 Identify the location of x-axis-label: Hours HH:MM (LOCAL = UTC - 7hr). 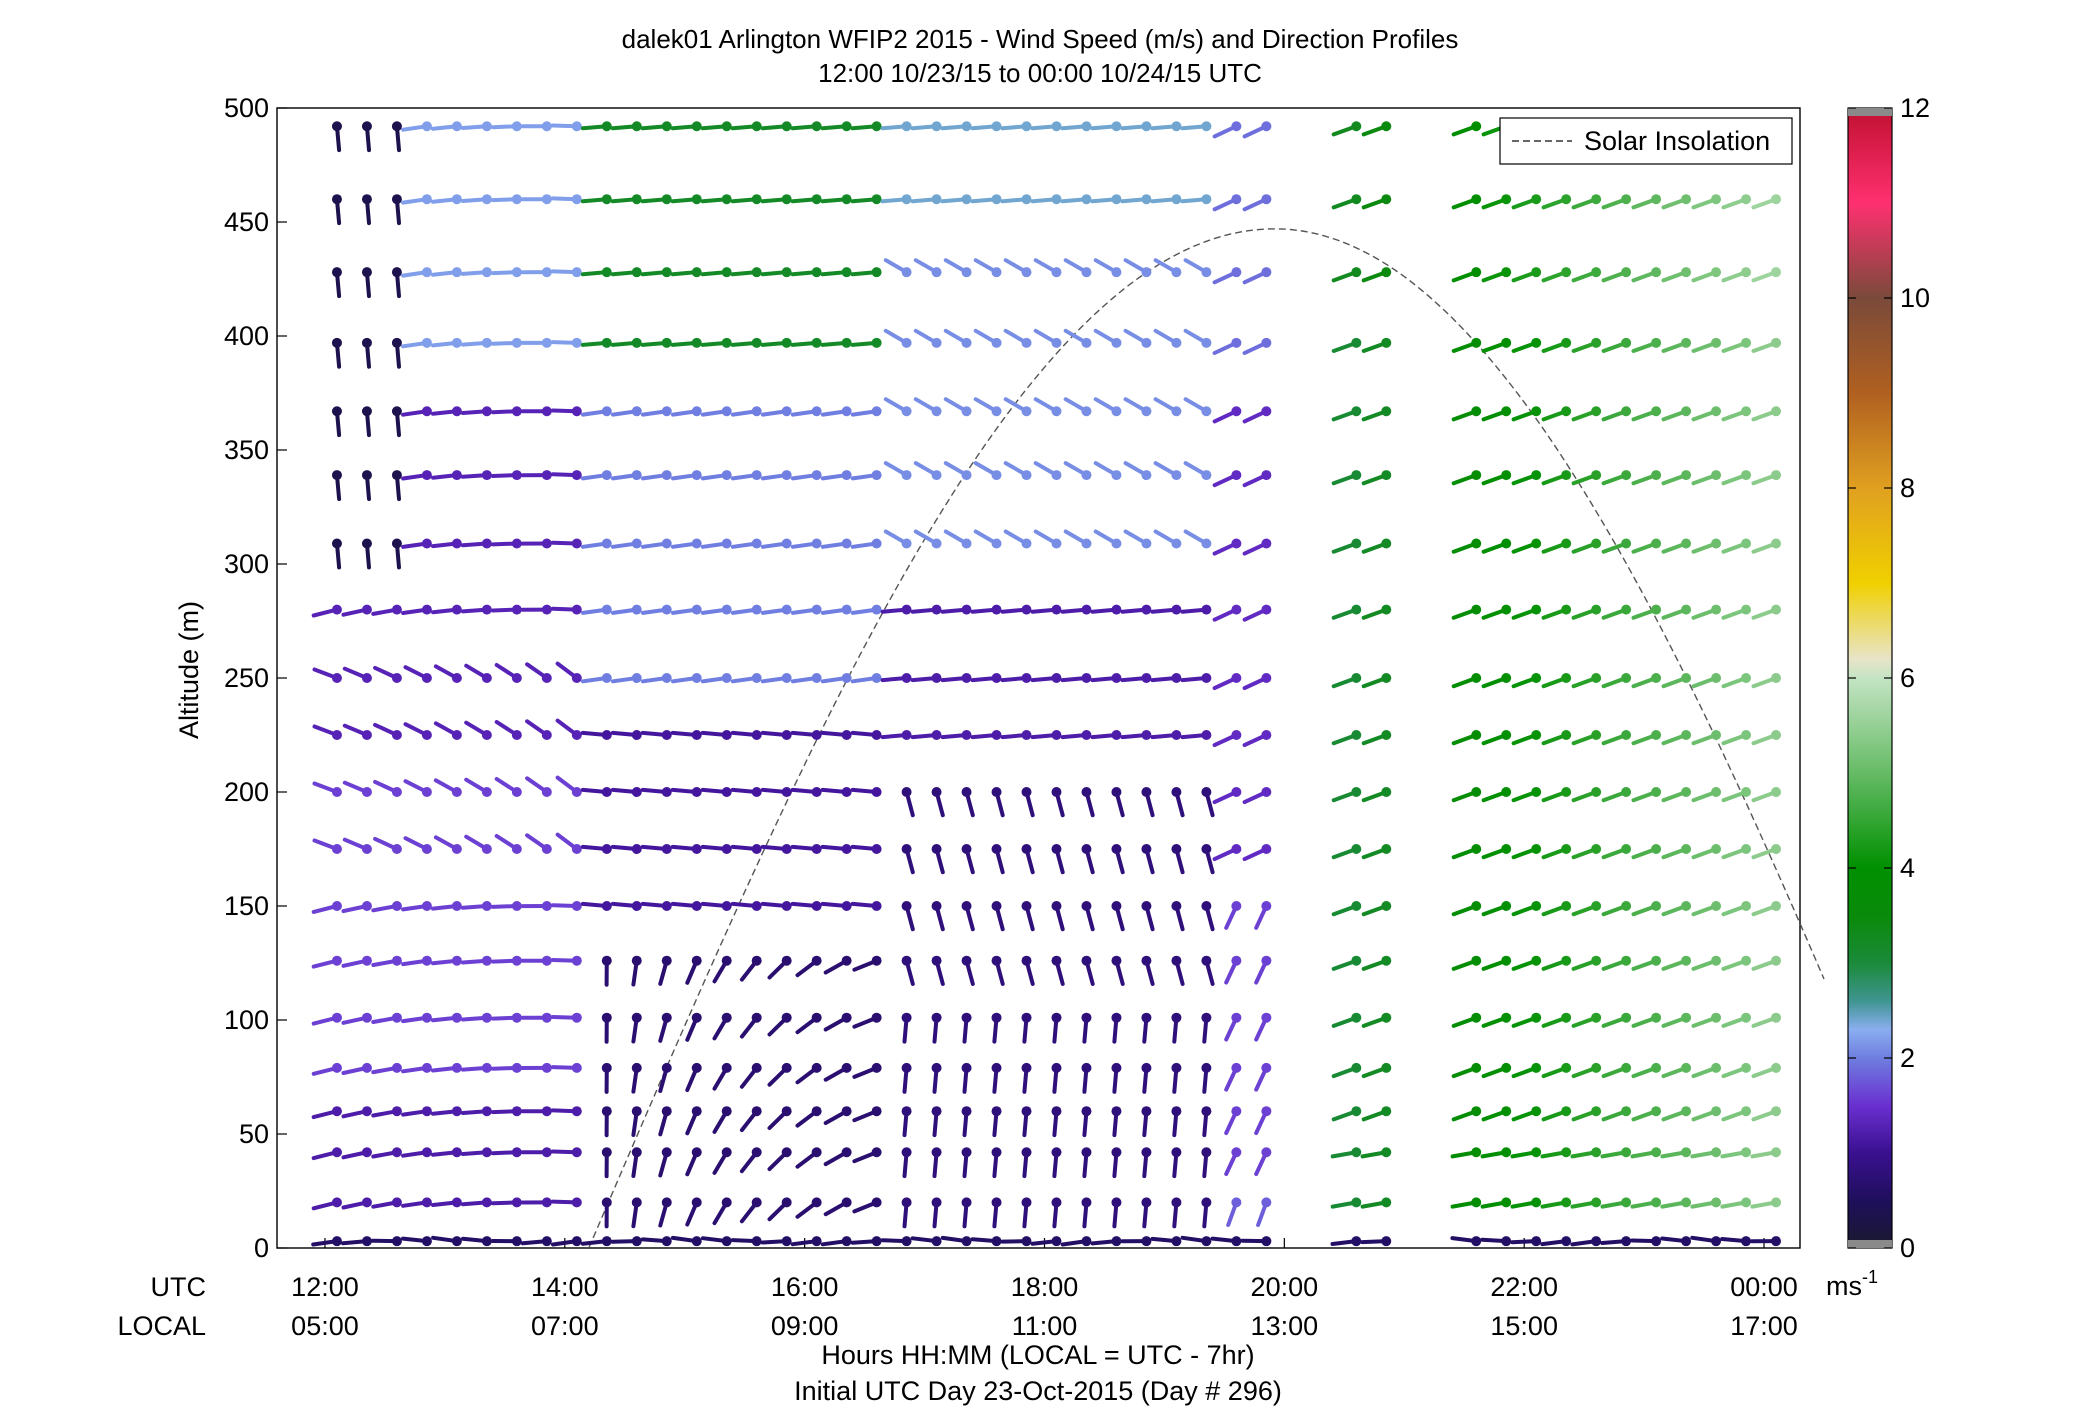
(1037, 1355).